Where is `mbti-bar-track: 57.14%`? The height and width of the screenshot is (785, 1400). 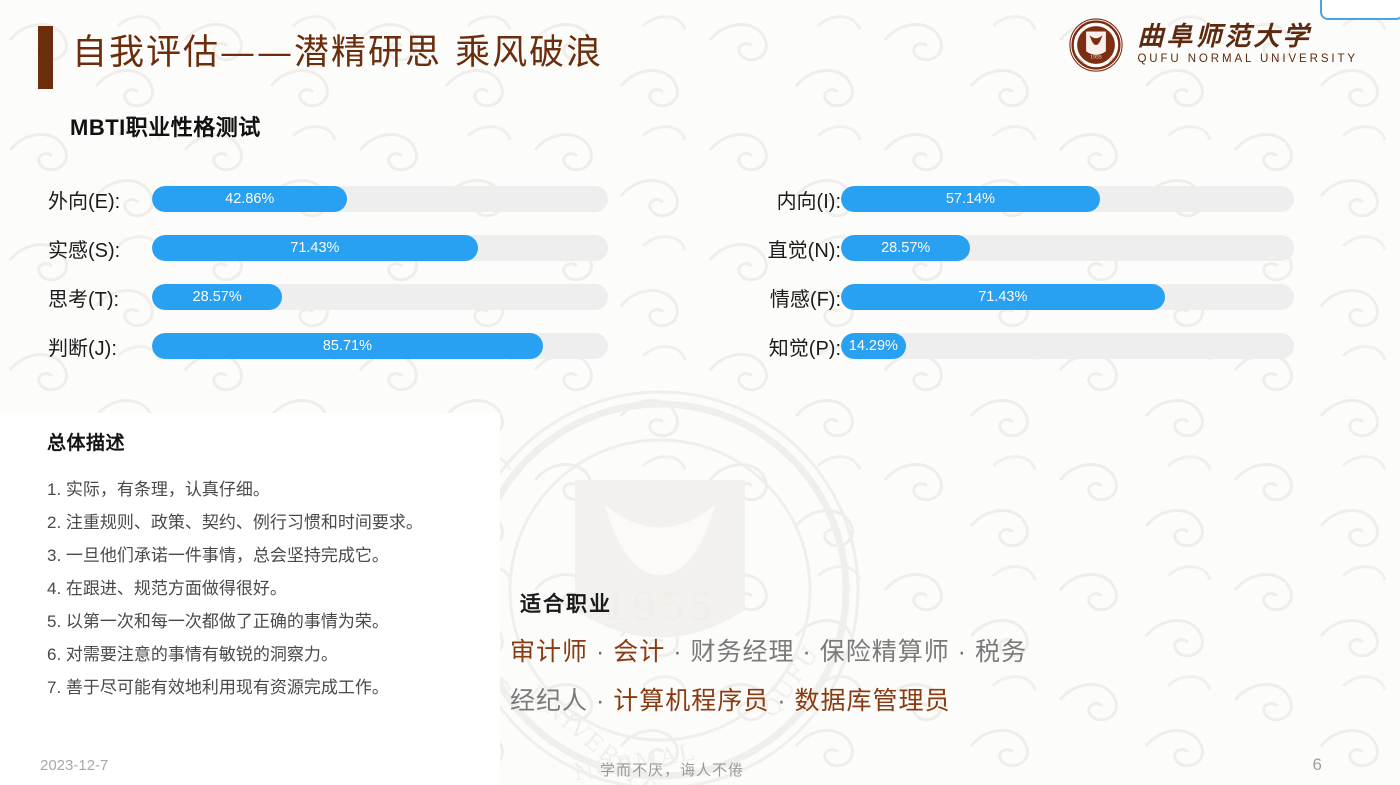 mbti-bar-track: 57.14% is located at coordinates (1067, 199).